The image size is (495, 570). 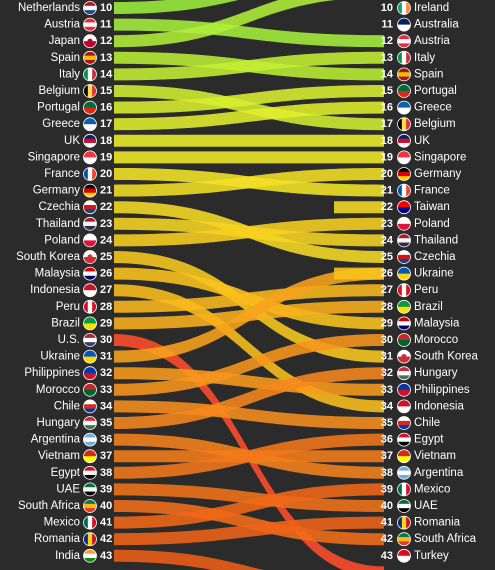 I want to click on left-row: UK 18, so click(x=88, y=140).